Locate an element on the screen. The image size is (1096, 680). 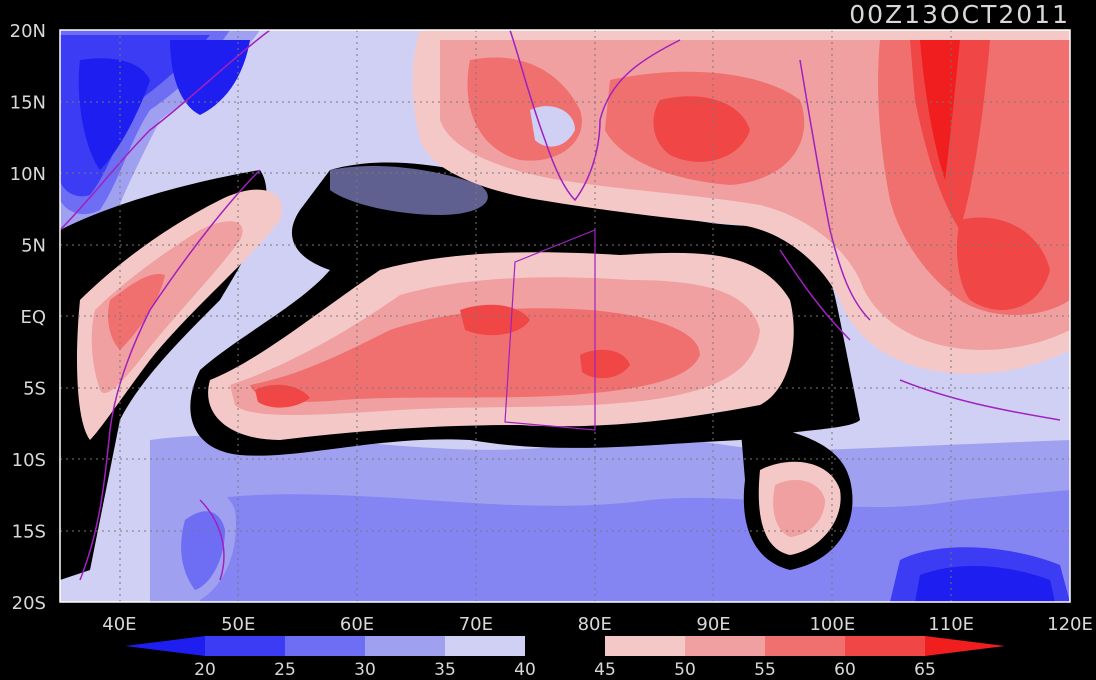
y-tick-label: 5N is located at coordinates (33, 246).